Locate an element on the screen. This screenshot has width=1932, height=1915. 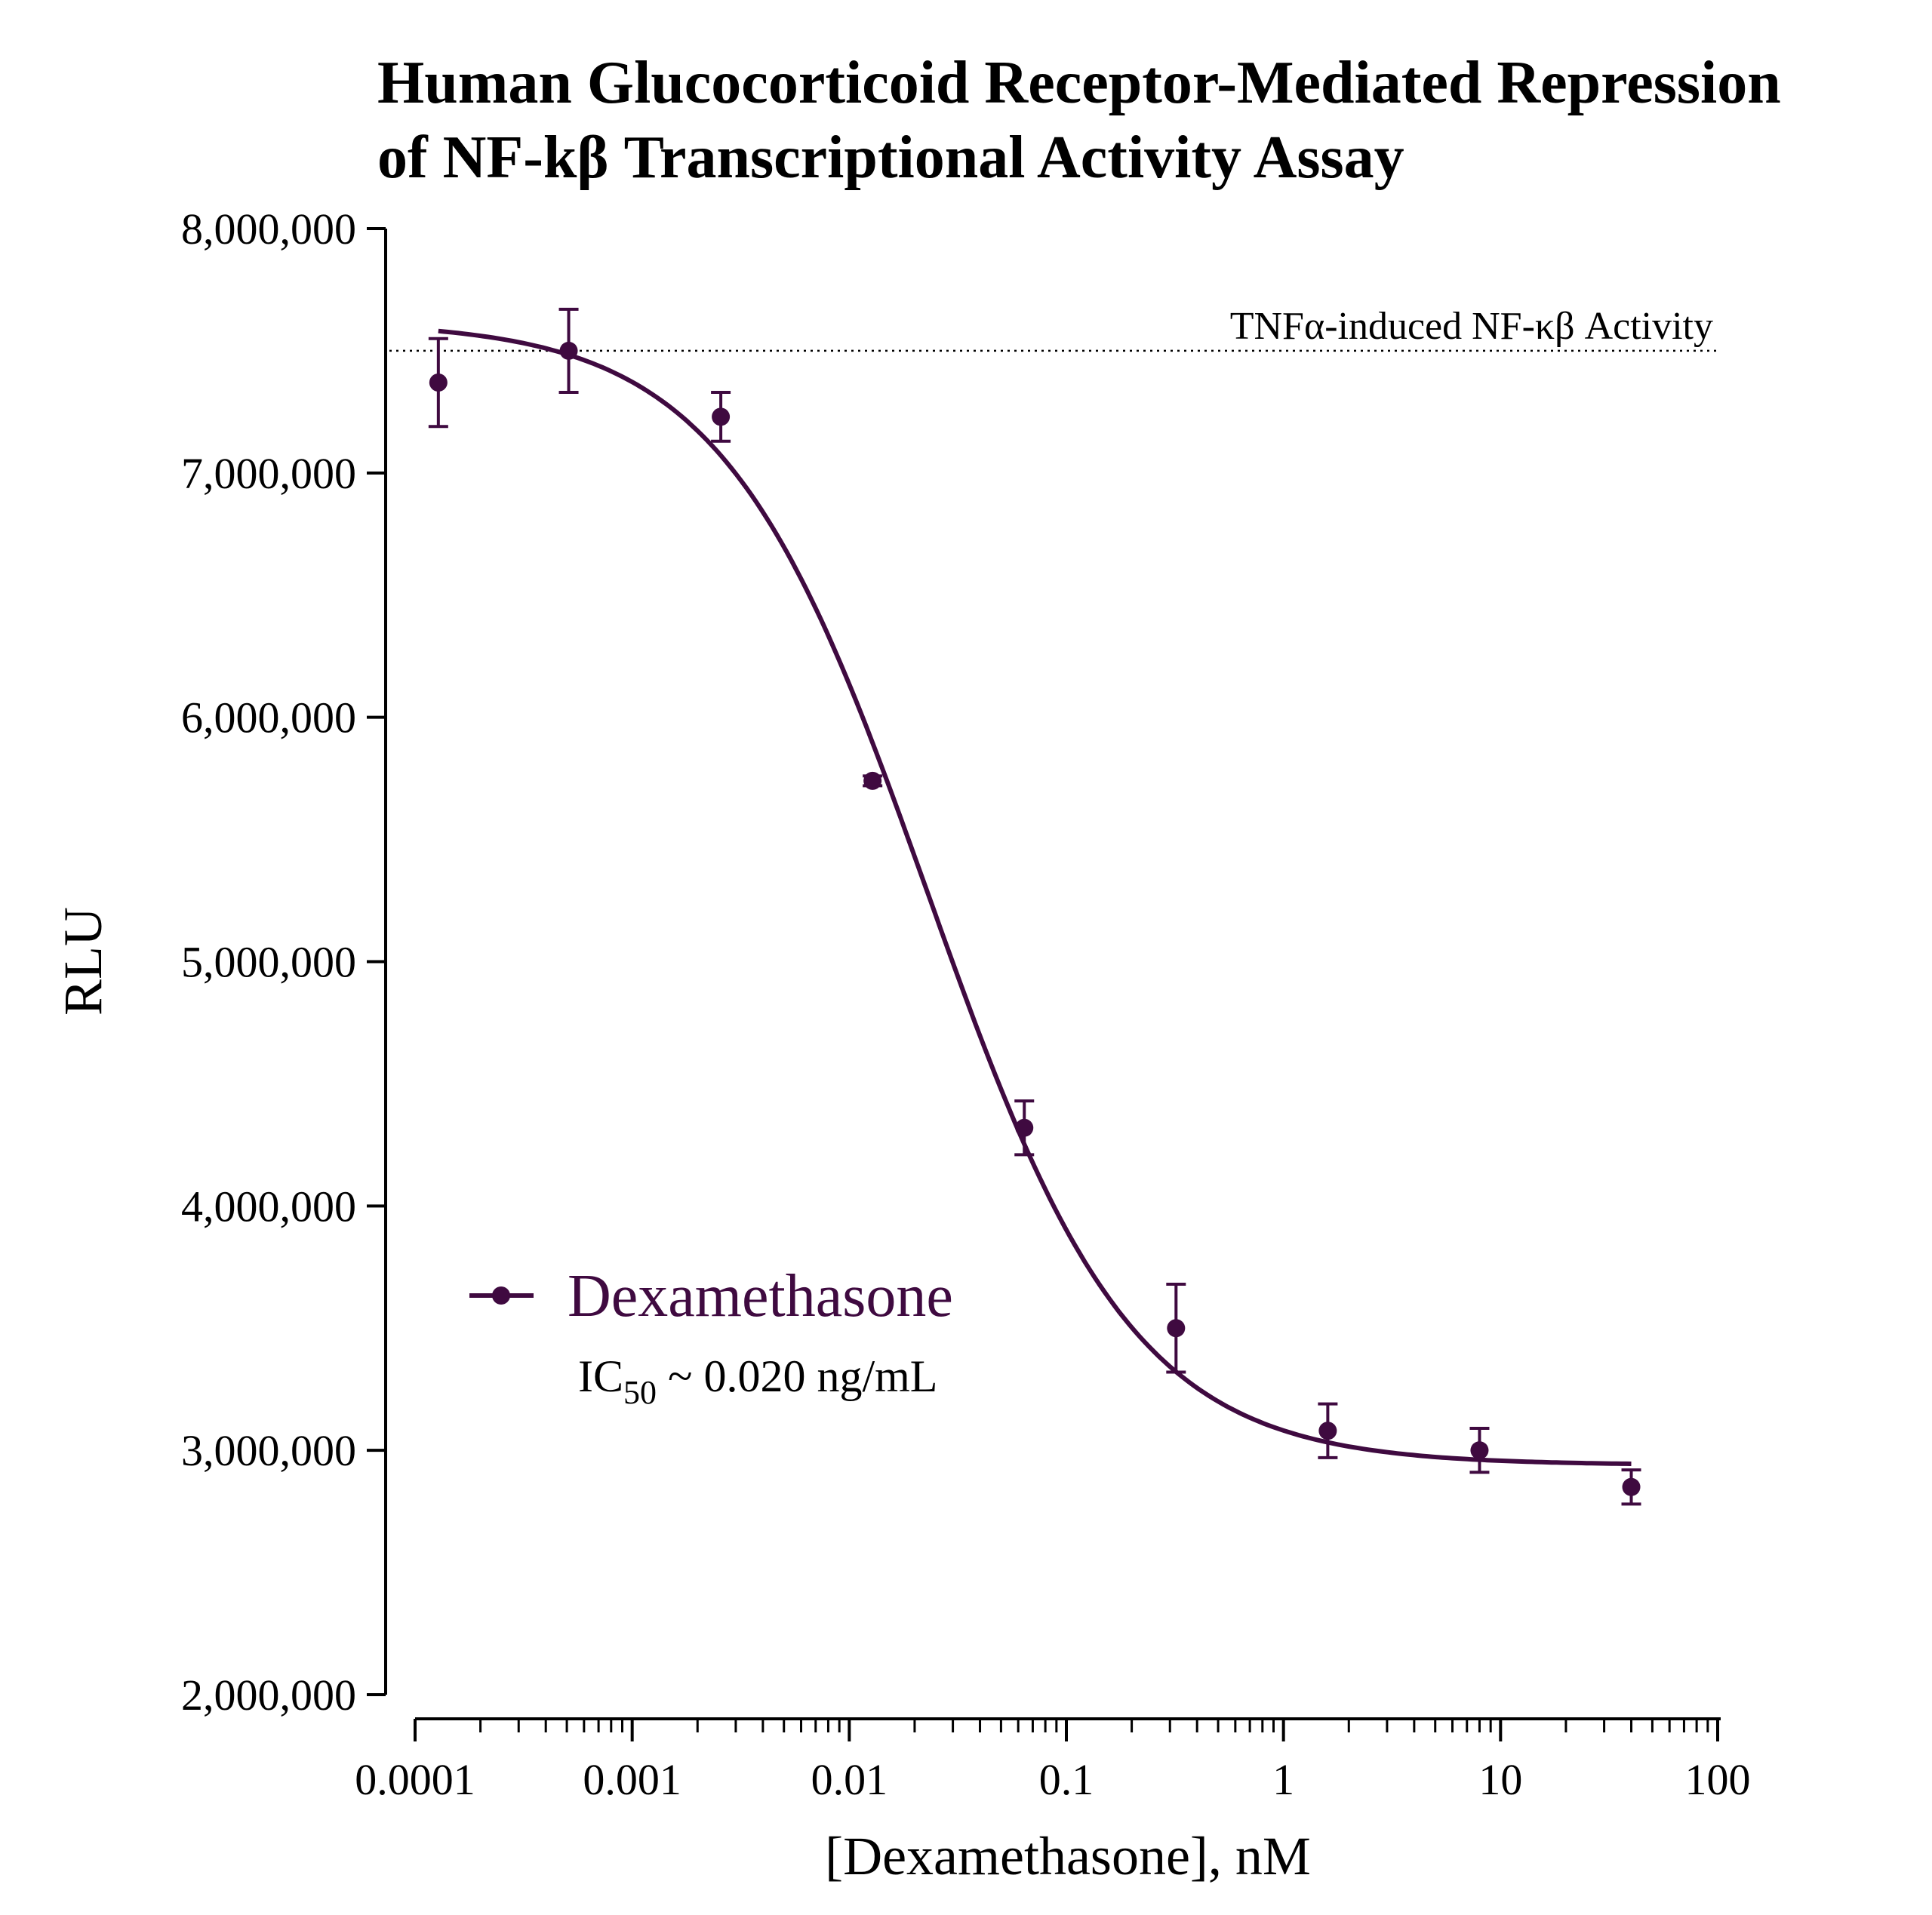
y-axis-label: RLU is located at coordinates (83, 961).